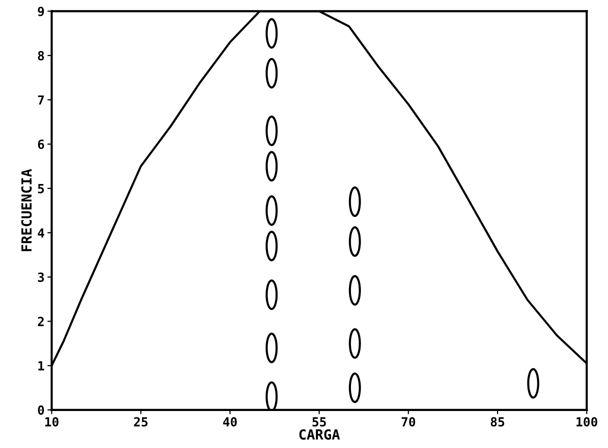  What do you see at coordinates (319, 434) in the screenshot?
I see `x-axis-title: CARGA` at bounding box center [319, 434].